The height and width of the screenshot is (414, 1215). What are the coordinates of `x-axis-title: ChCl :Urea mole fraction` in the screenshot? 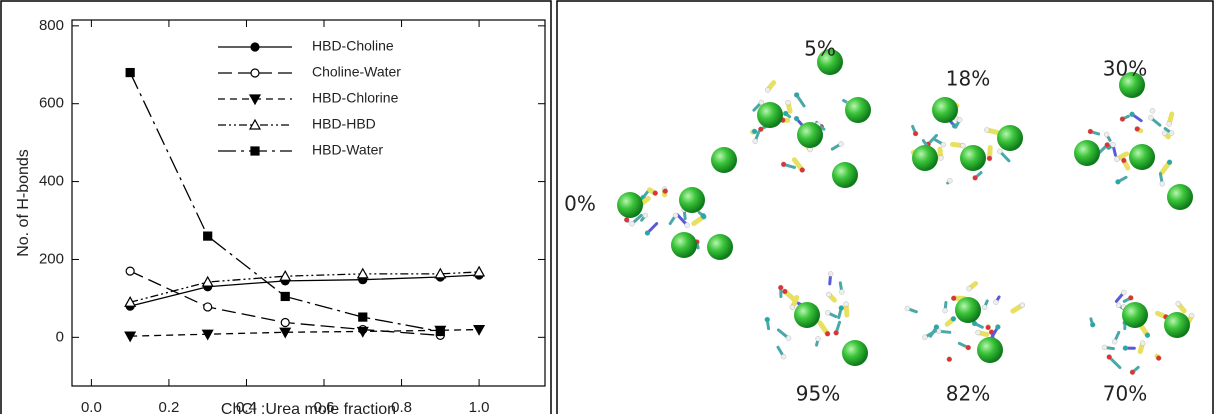 It's located at (308, 407).